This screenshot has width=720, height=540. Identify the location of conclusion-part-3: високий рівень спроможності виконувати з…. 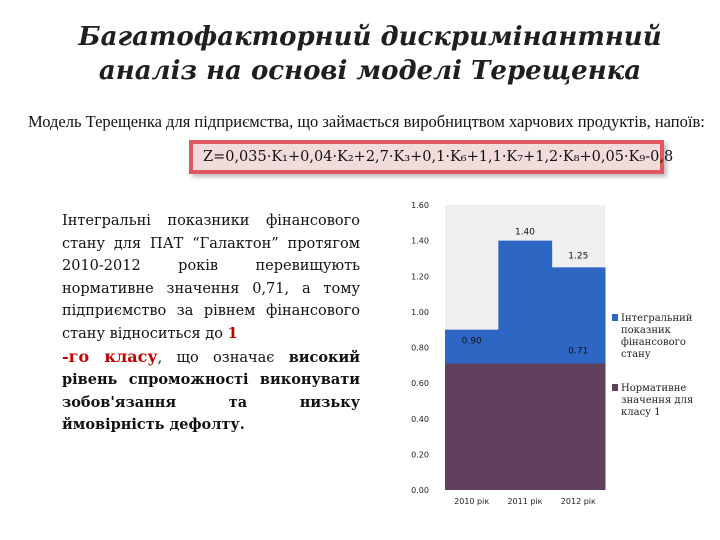
(211, 391).